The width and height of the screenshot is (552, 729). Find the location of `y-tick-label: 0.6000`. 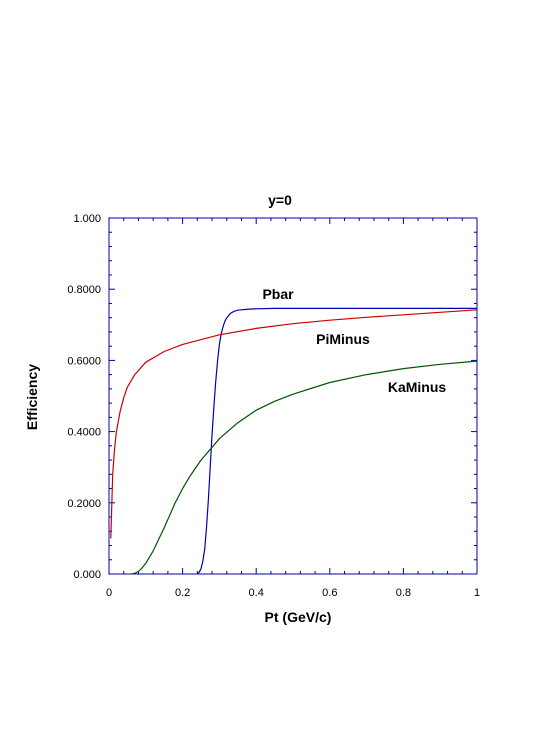

y-tick-label: 0.6000 is located at coordinates (84, 361).